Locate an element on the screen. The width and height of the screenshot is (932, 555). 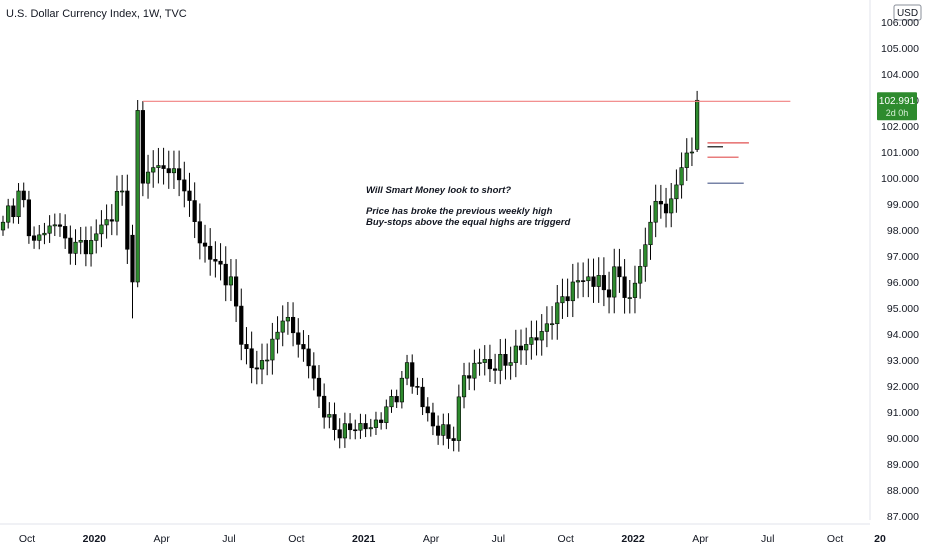
price-tick-label: 90.000 is located at coordinates (903, 439).